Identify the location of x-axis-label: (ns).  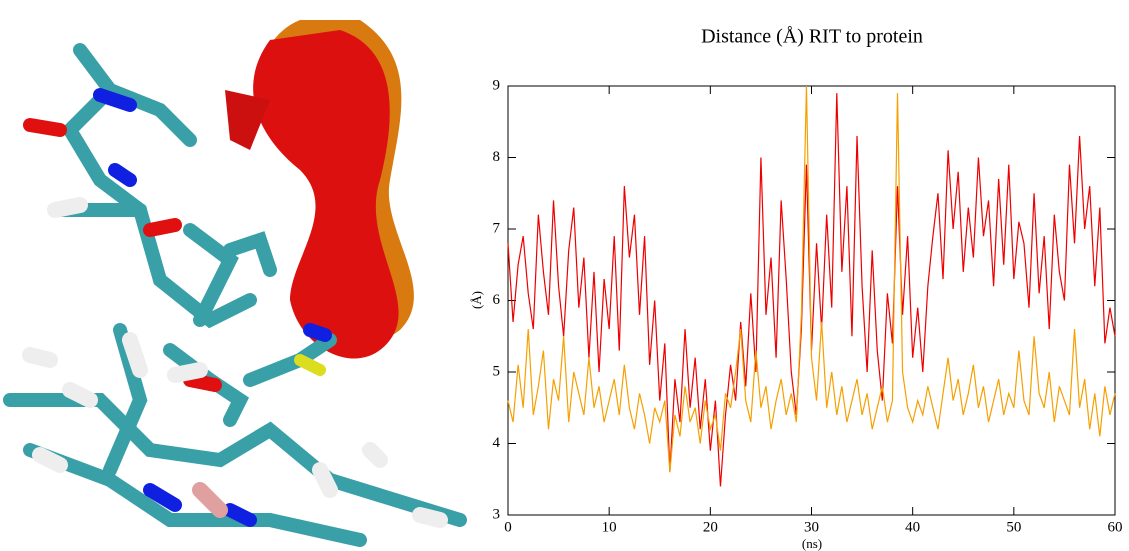
(812, 543).